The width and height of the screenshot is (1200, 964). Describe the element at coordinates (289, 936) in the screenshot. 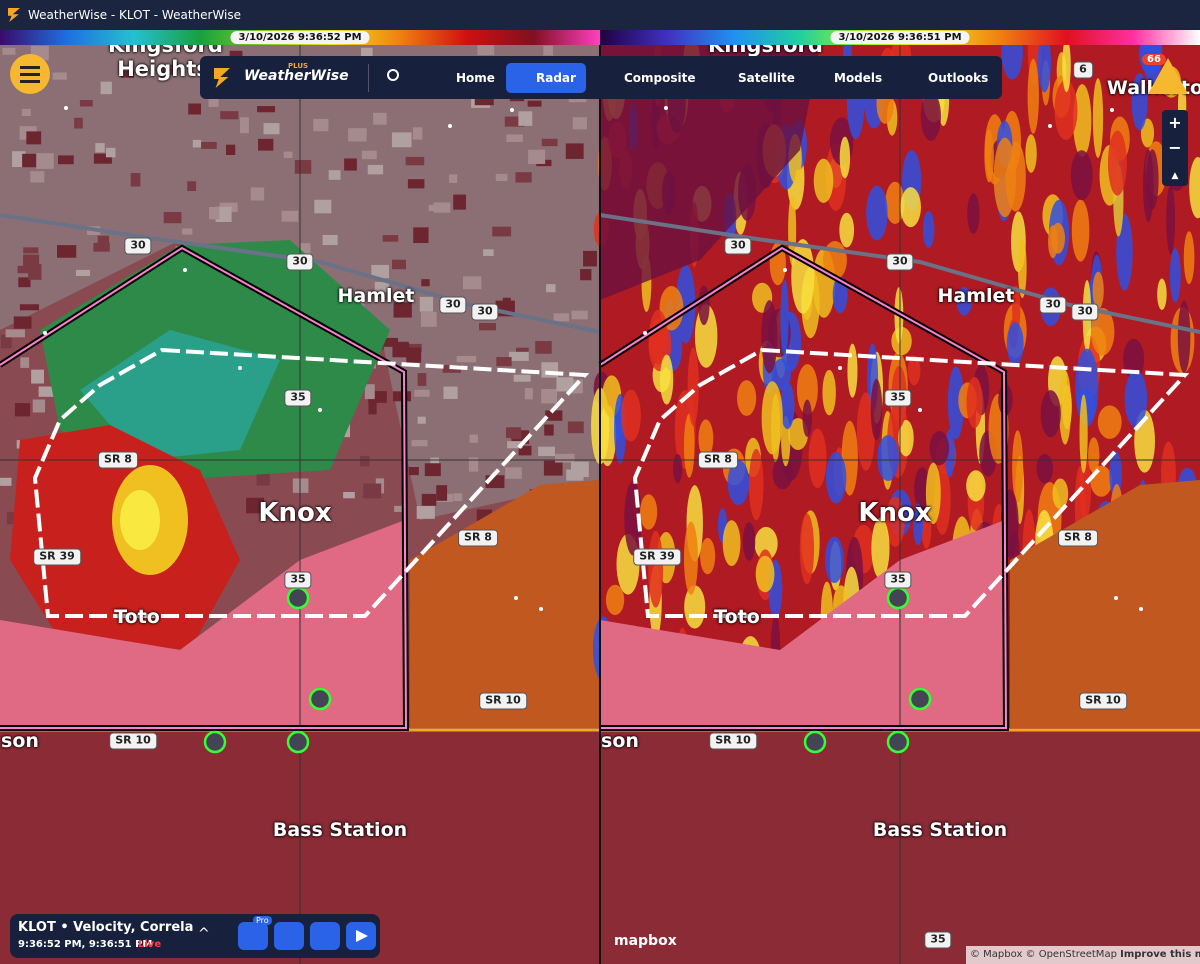

I see `map-layers` at that location.